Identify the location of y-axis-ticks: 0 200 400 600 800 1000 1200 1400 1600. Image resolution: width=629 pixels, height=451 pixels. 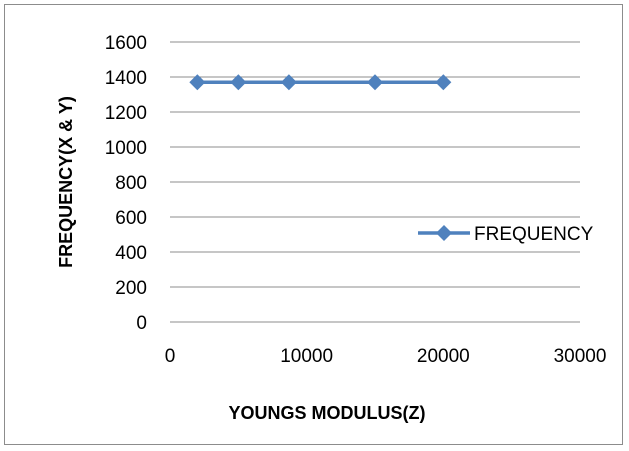
(126, 183).